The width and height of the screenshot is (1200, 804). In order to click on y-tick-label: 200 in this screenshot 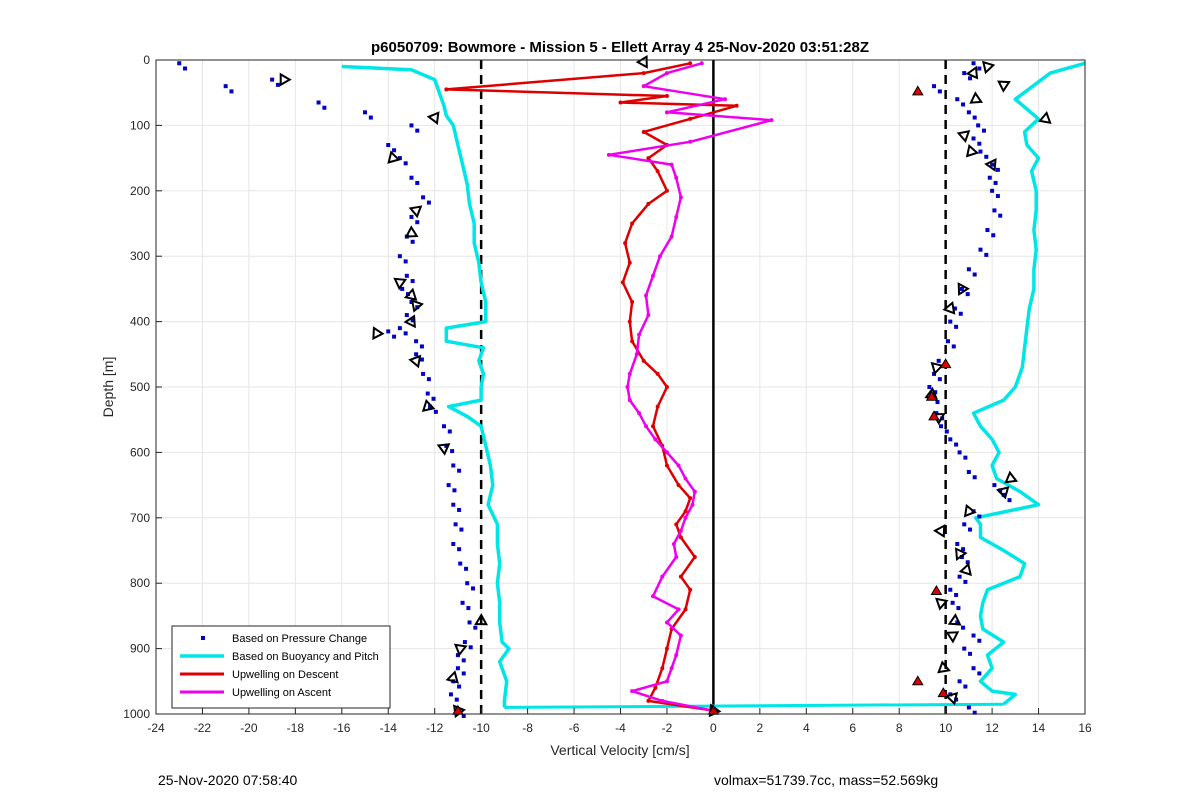, I will do `click(140, 191)`.